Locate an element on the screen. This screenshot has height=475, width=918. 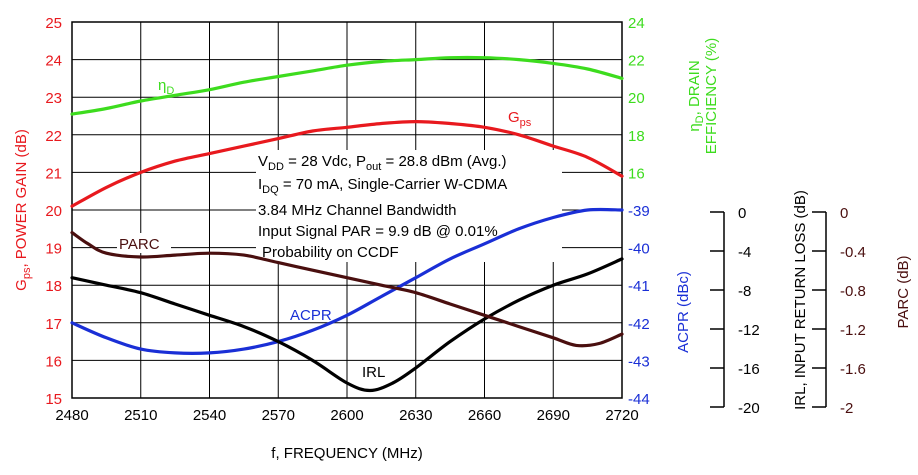
irl-tick-label: -20 is located at coordinates (749, 408).